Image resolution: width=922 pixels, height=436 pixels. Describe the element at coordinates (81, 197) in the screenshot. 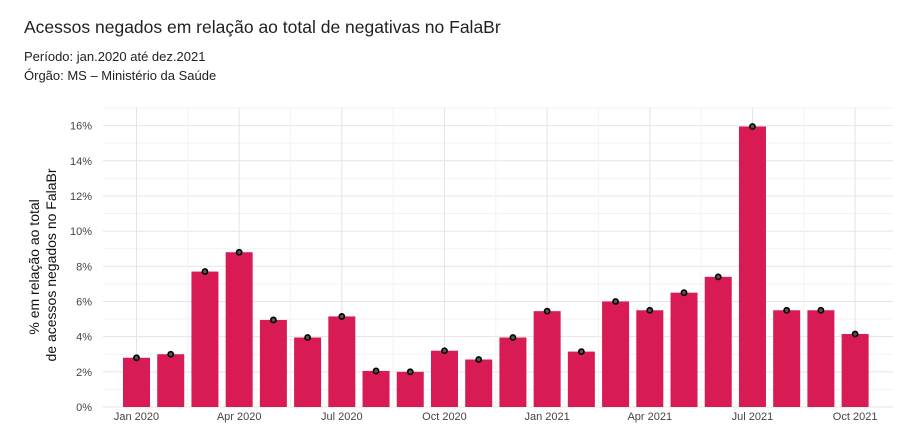

I see `y-tick-label: 12%` at that location.